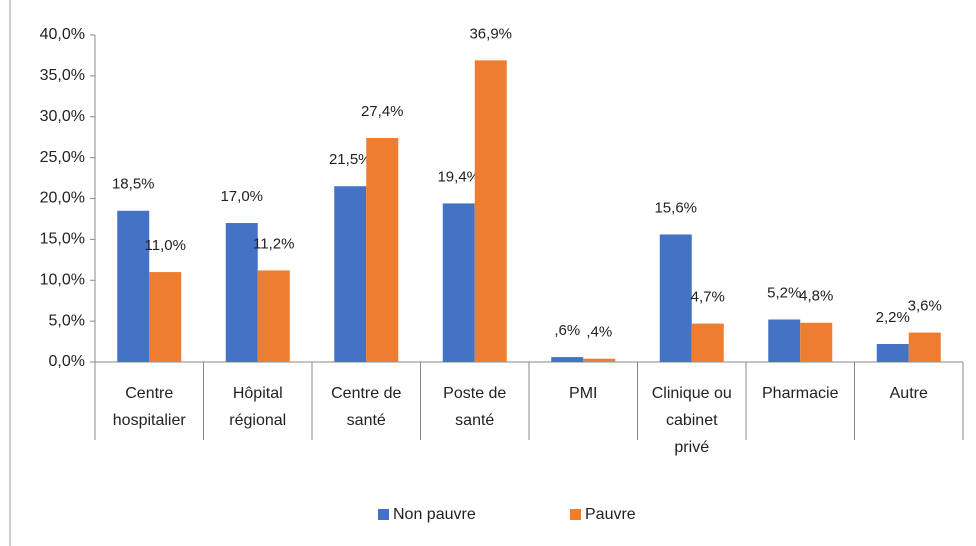  What do you see at coordinates (691, 447) in the screenshot?
I see `x-tick-label: privé` at bounding box center [691, 447].